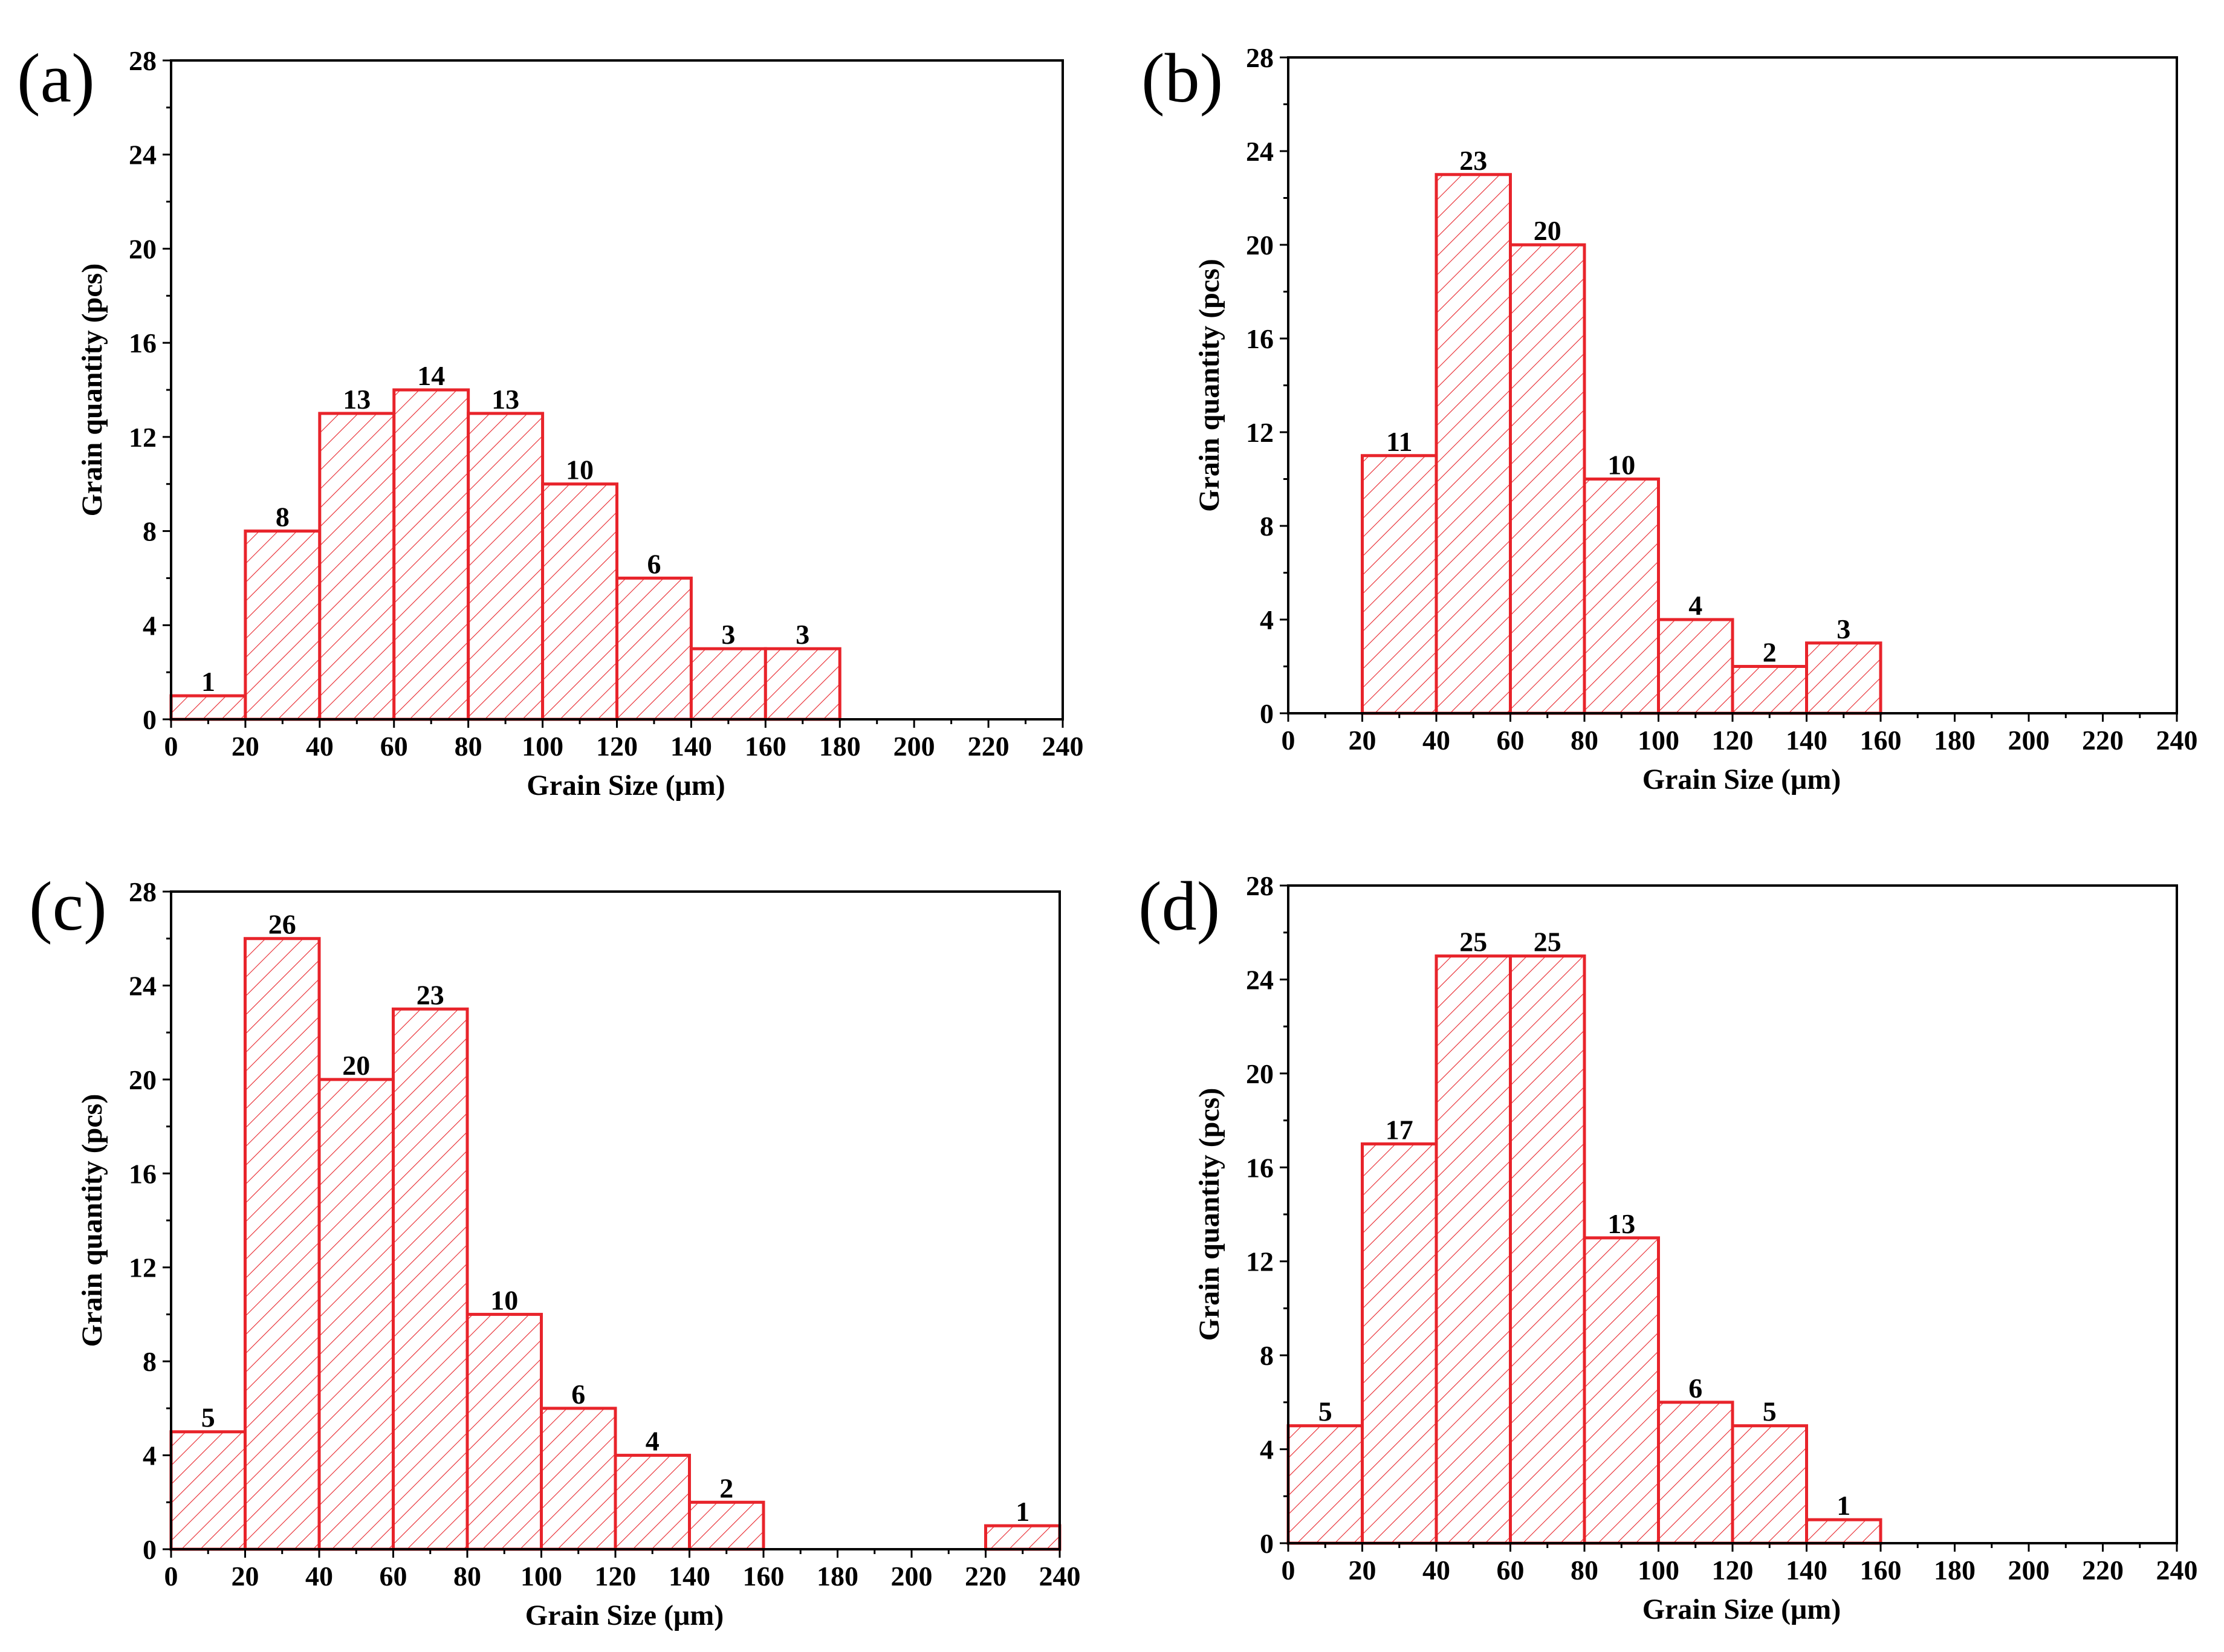 Image resolution: width=2224 pixels, height=1652 pixels. What do you see at coordinates (1182, 78) in the screenshot?
I see `panel-letter: (b)` at bounding box center [1182, 78].